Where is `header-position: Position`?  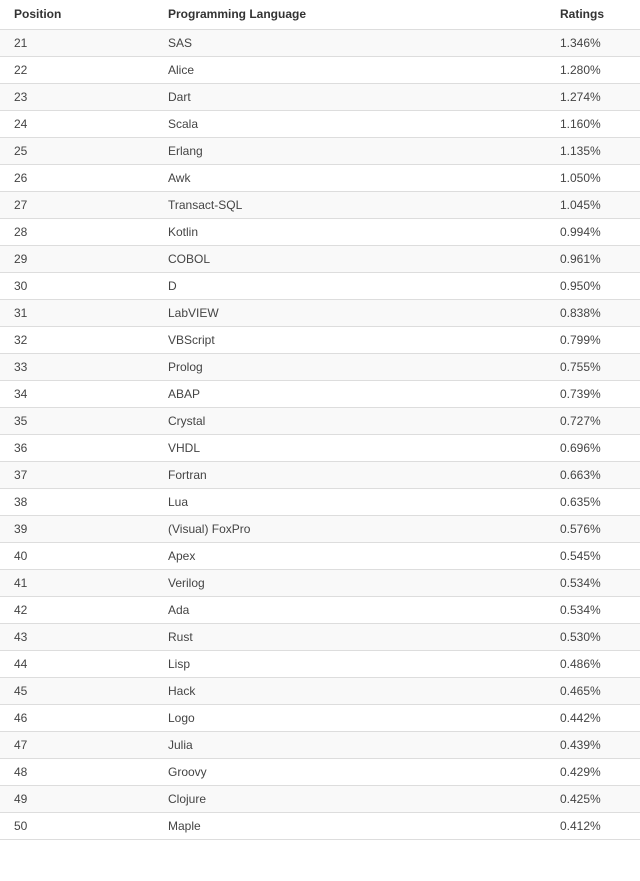
header-position: Position is located at coordinates (84, 15).